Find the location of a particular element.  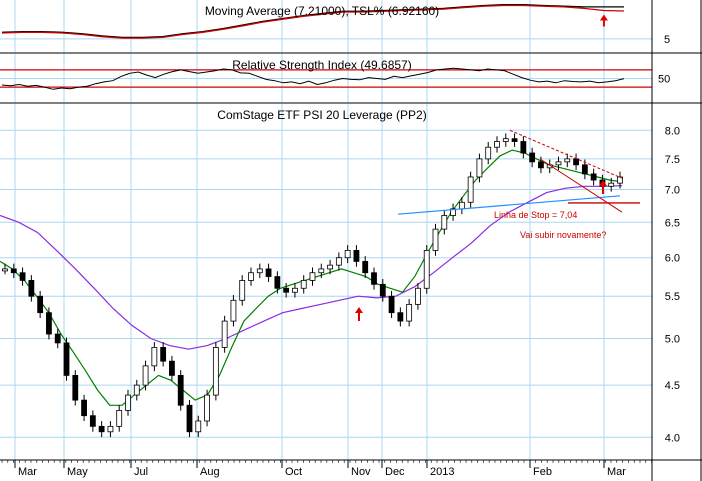

price-ytick-label: 5.5 is located at coordinates (672, 297).